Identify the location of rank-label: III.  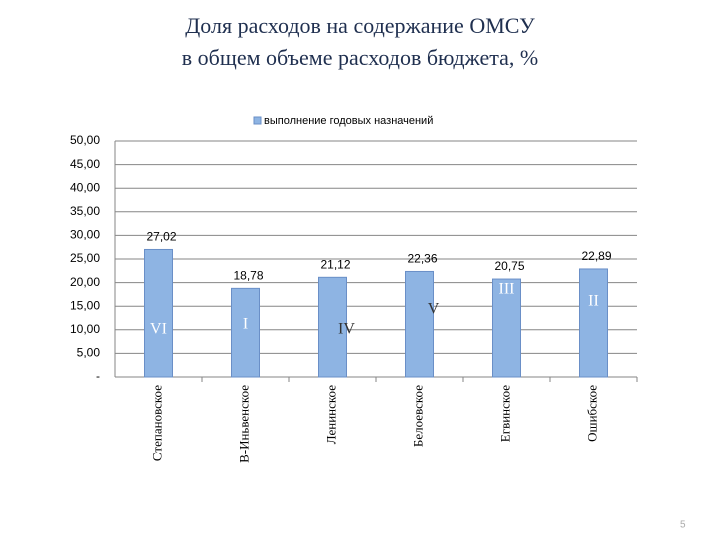
(507, 289).